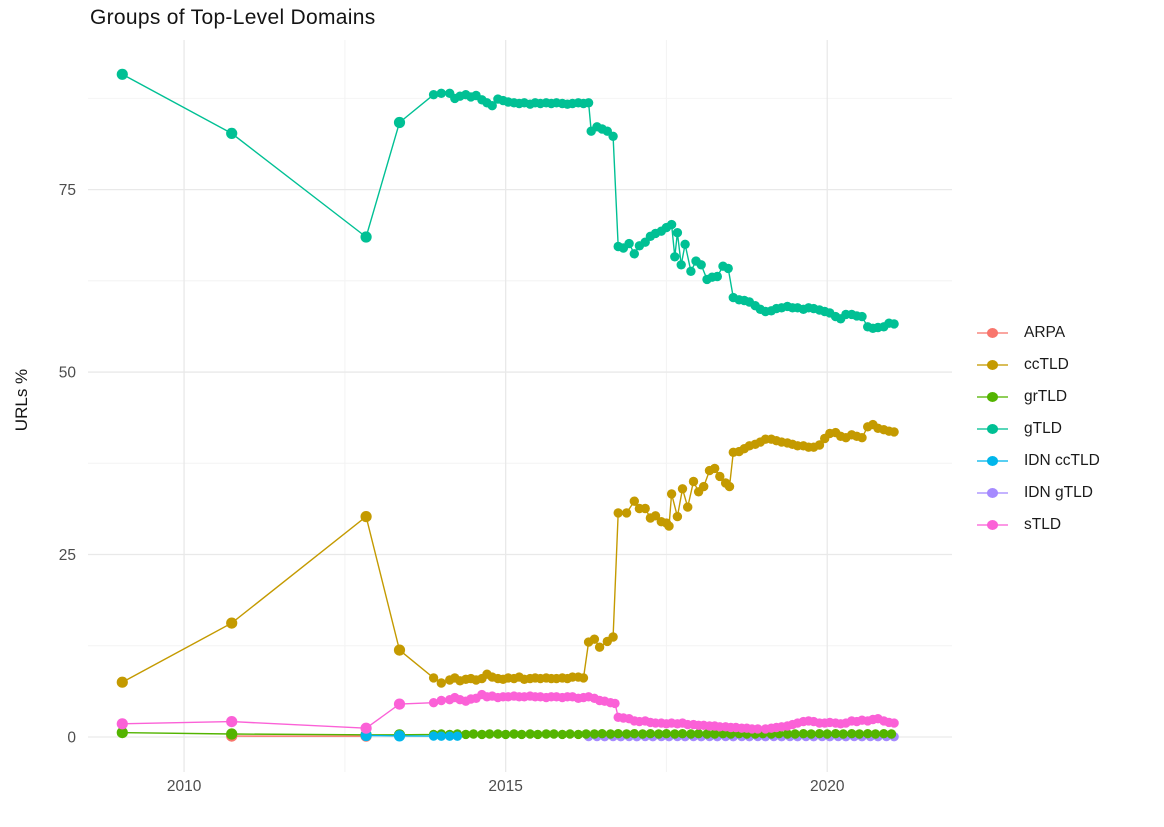  I want to click on legend-item-idn-gtld: IDN gTLD, so click(1038, 493).